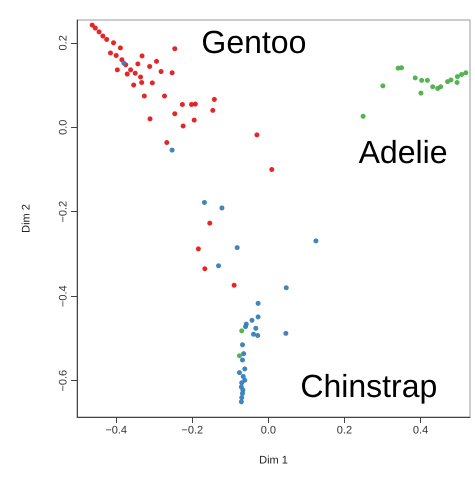 The width and height of the screenshot is (475, 479). What do you see at coordinates (116, 430) in the screenshot?
I see `x-tick-label: −0.4` at bounding box center [116, 430].